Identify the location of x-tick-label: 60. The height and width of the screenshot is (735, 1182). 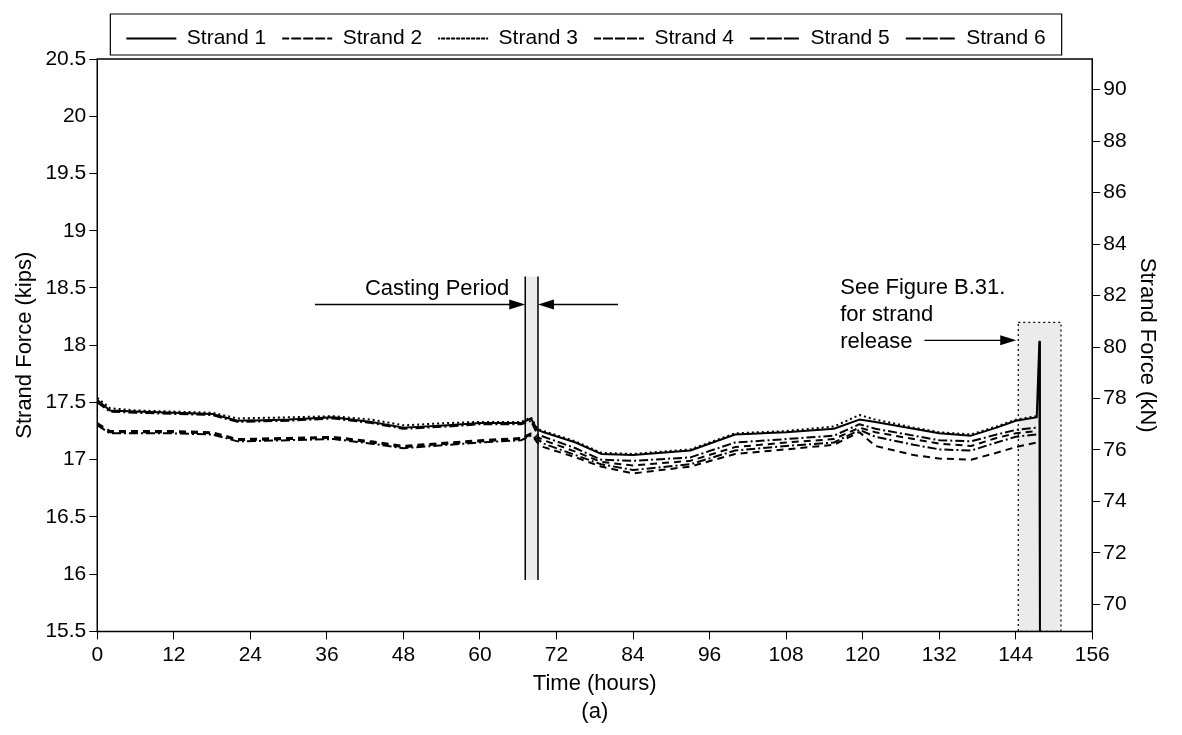
(480, 653).